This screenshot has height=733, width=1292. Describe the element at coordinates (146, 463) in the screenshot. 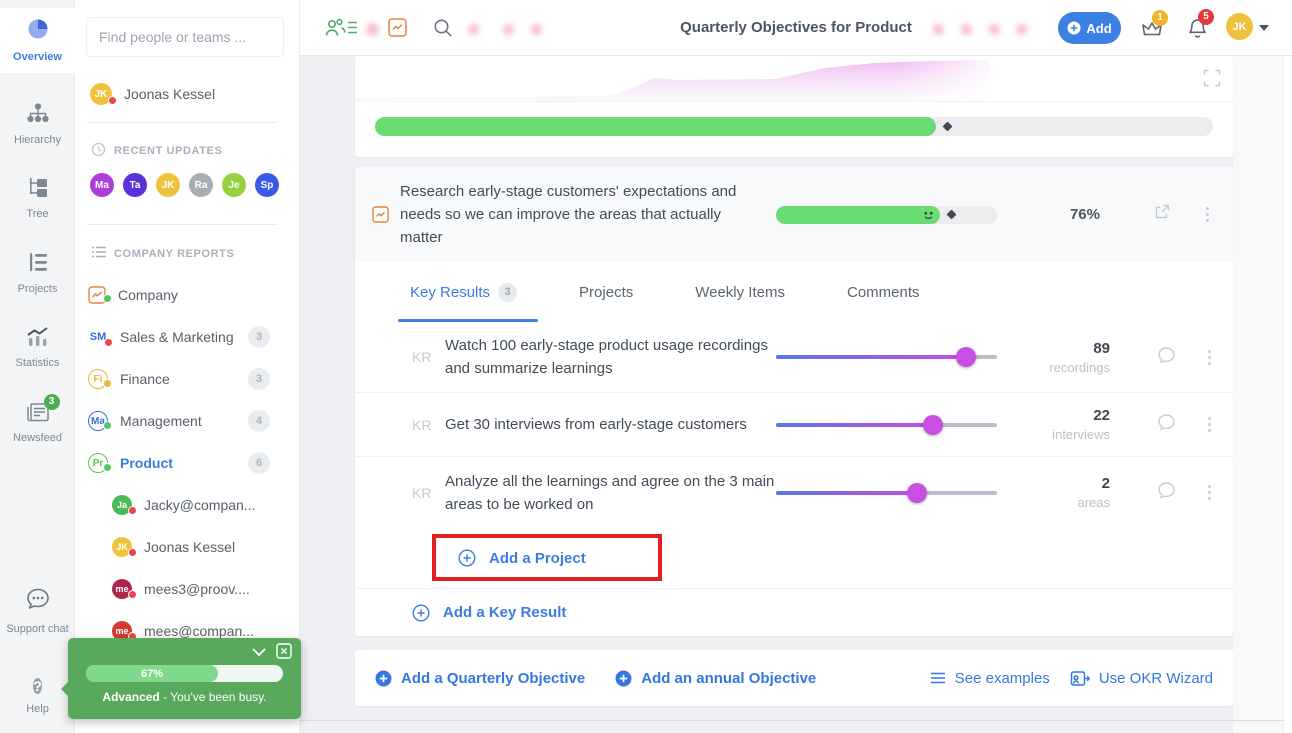

I see `report-label: Product` at that location.